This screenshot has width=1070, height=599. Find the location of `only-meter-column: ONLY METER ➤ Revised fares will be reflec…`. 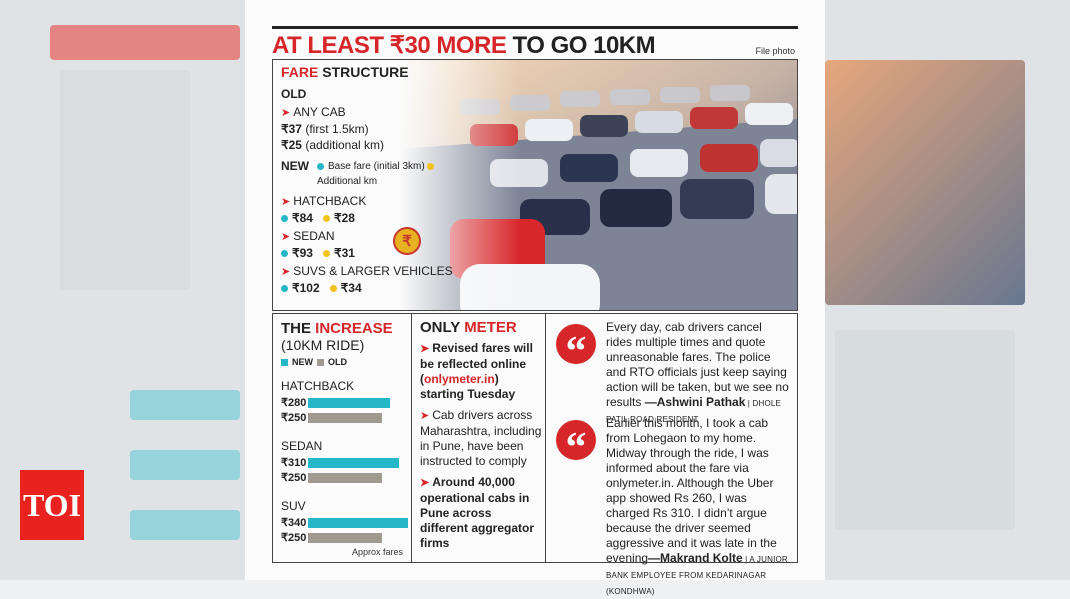

only-meter-column: ONLY METER ➤ Revised fares will be reflec… is located at coordinates (481, 438).